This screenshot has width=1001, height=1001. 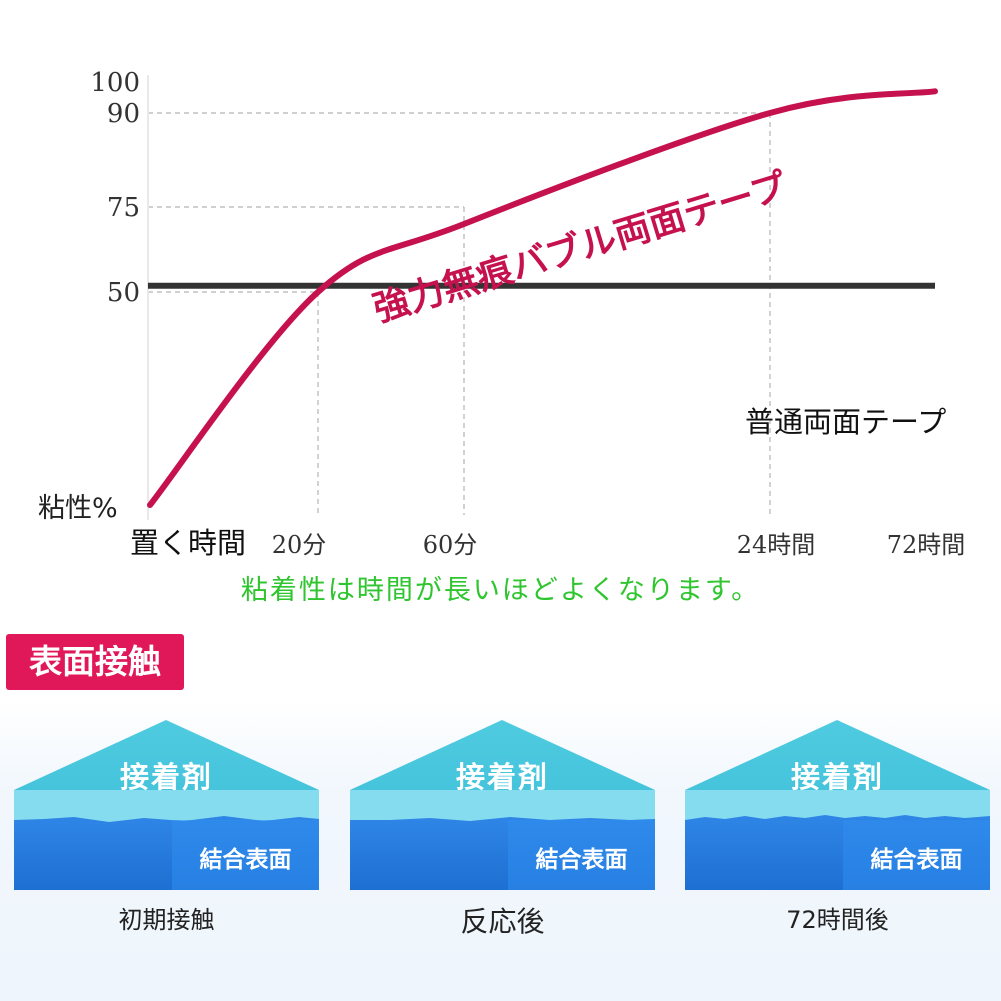 I want to click on x-tick-label: 24時間, so click(x=776, y=545).